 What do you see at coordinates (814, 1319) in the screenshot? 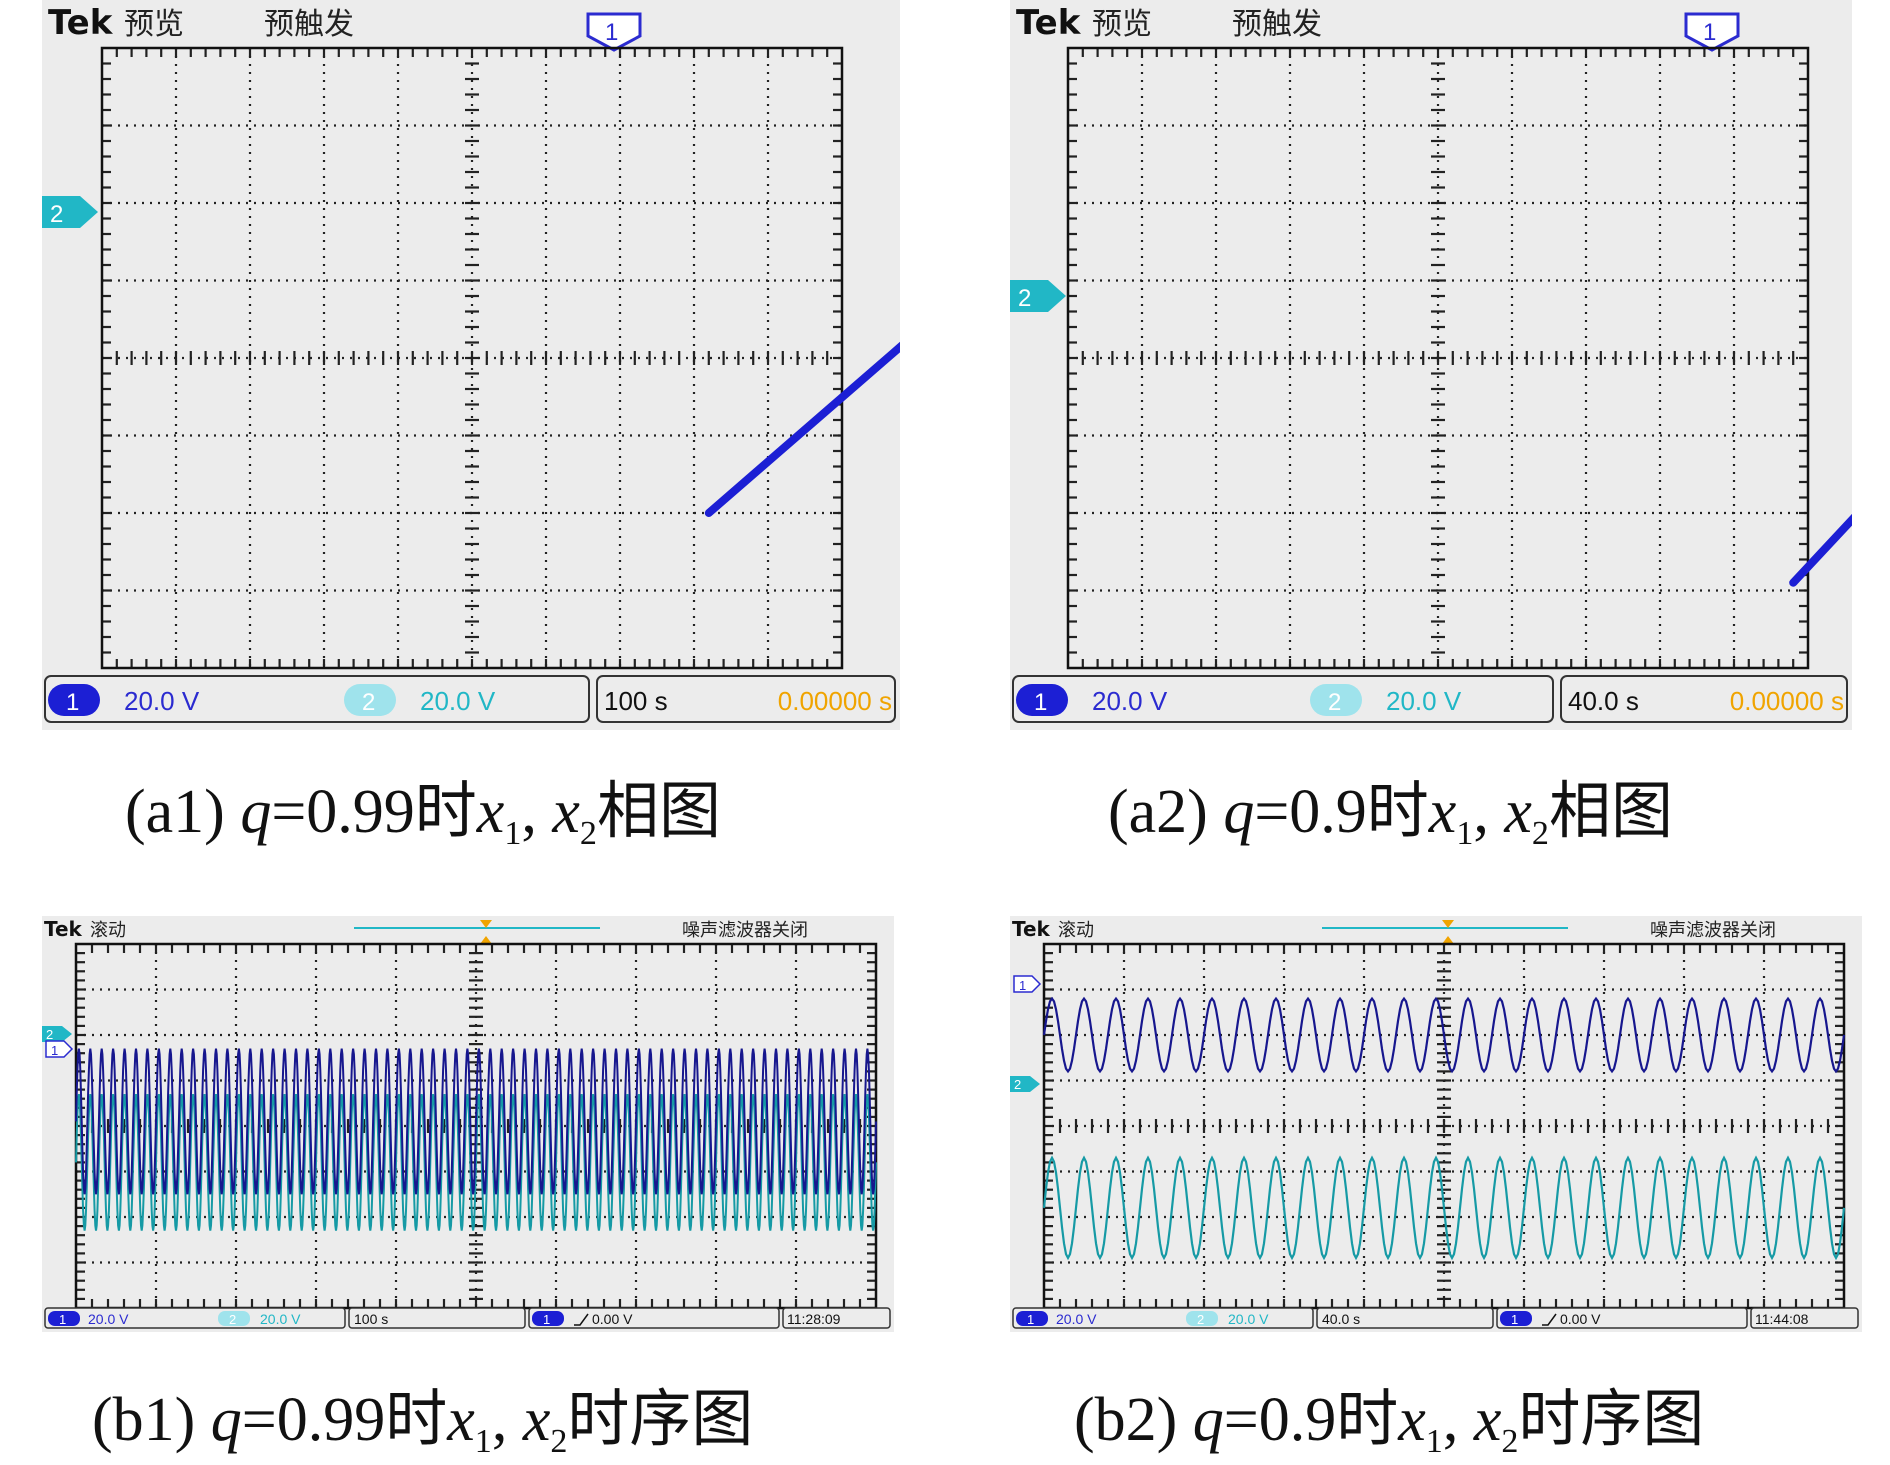
I see `clock-time: 11:28:09` at bounding box center [814, 1319].